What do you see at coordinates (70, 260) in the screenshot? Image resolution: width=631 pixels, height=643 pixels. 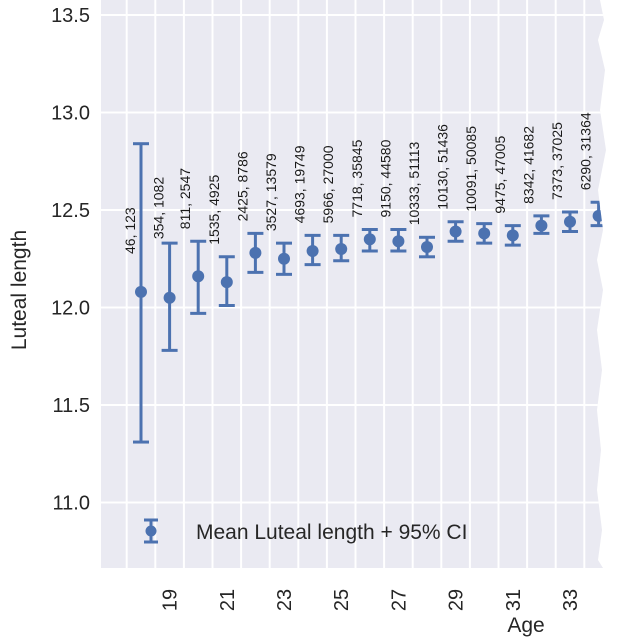 I see `y-axis-ticks: 11.0 11.5 12.0 12.5 13.0 13.5` at bounding box center [70, 260].